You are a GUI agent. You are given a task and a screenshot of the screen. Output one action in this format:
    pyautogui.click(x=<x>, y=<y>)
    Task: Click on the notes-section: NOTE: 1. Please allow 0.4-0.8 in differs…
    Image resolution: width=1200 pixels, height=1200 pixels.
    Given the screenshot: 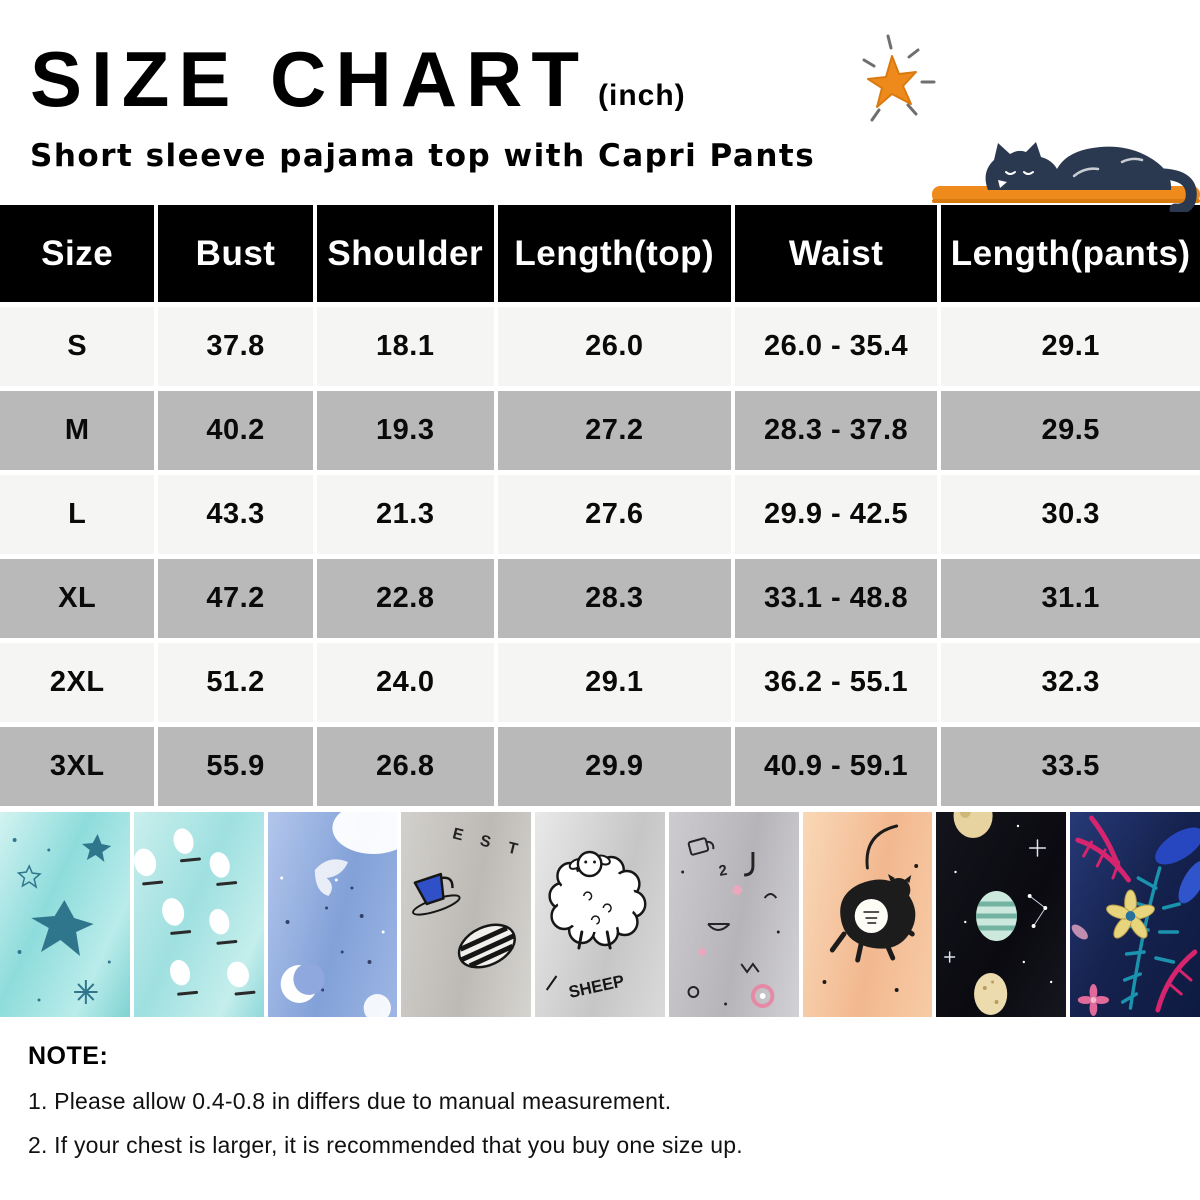 What is the action you would take?
    pyautogui.click(x=385, y=1100)
    